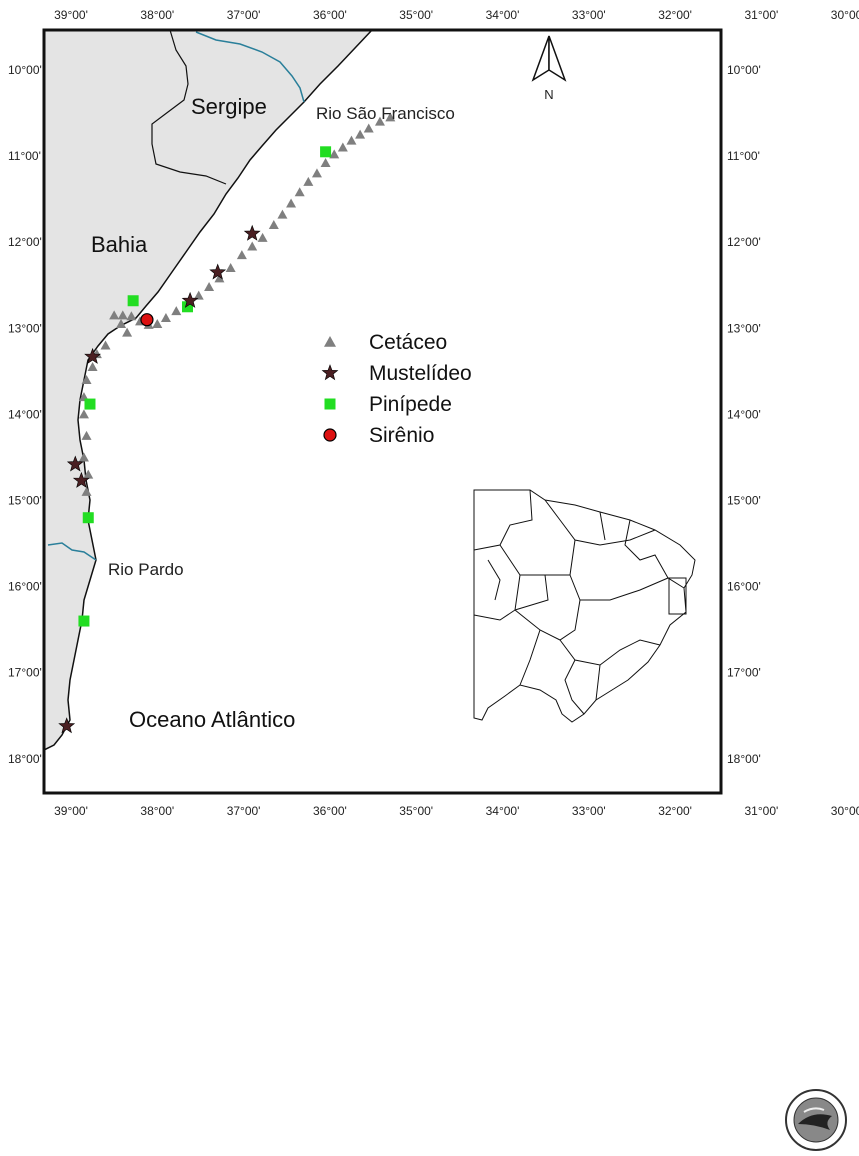 The height and width of the screenshot is (1156, 859). I want to click on legend-item: Sirênio, so click(378, 435).